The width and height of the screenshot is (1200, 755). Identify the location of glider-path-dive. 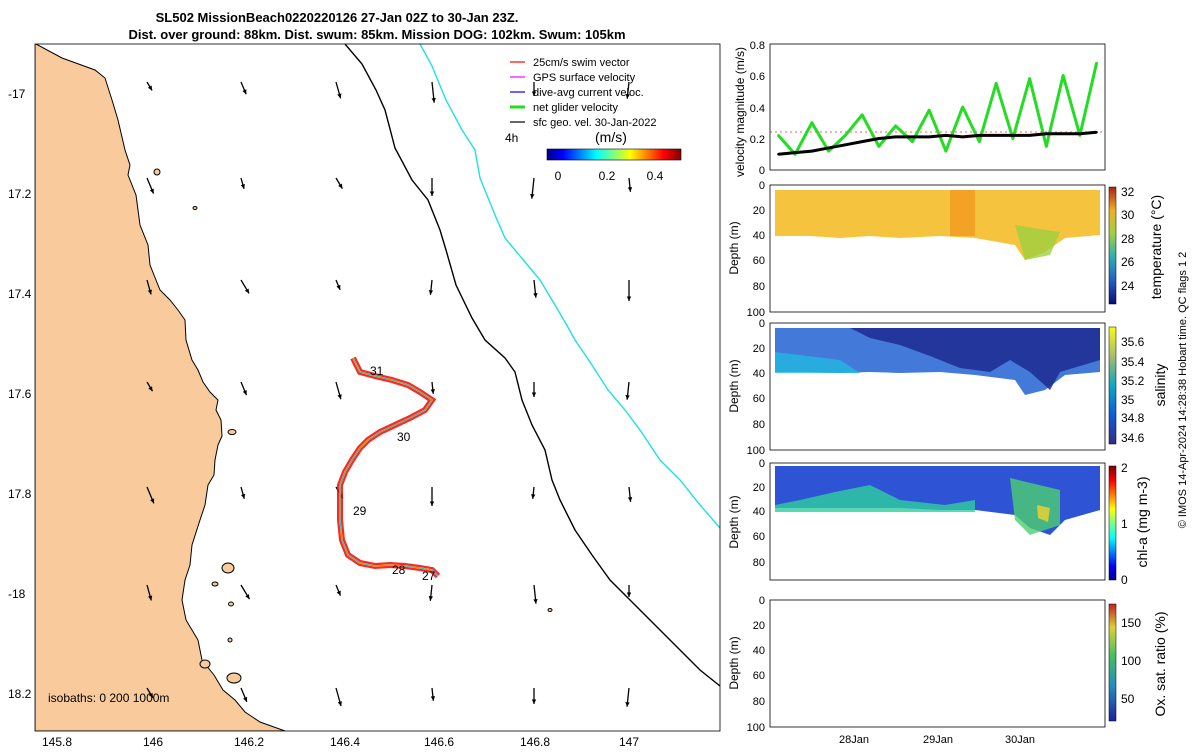
(389, 467).